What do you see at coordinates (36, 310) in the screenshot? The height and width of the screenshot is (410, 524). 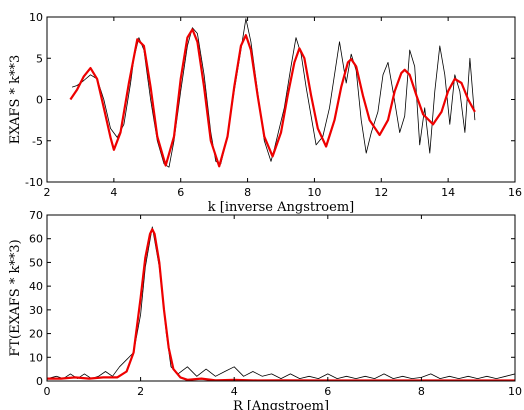 I see `y-tick-label: 30` at bounding box center [36, 310].